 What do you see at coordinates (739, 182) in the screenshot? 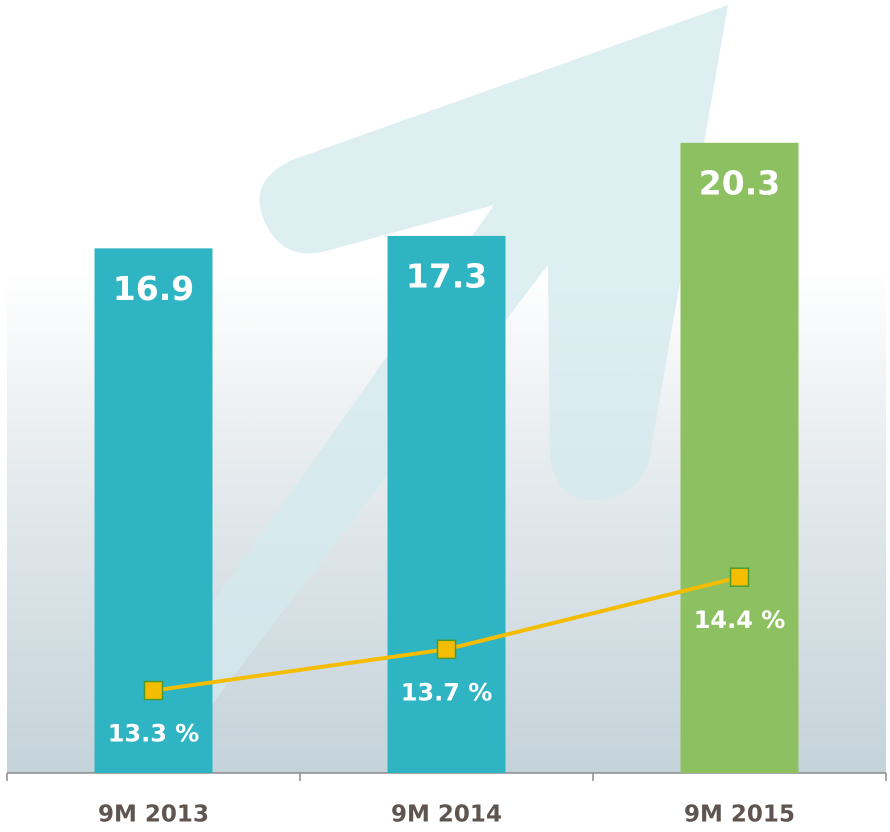
I see `bar-value-label: 20.3` at bounding box center [739, 182].